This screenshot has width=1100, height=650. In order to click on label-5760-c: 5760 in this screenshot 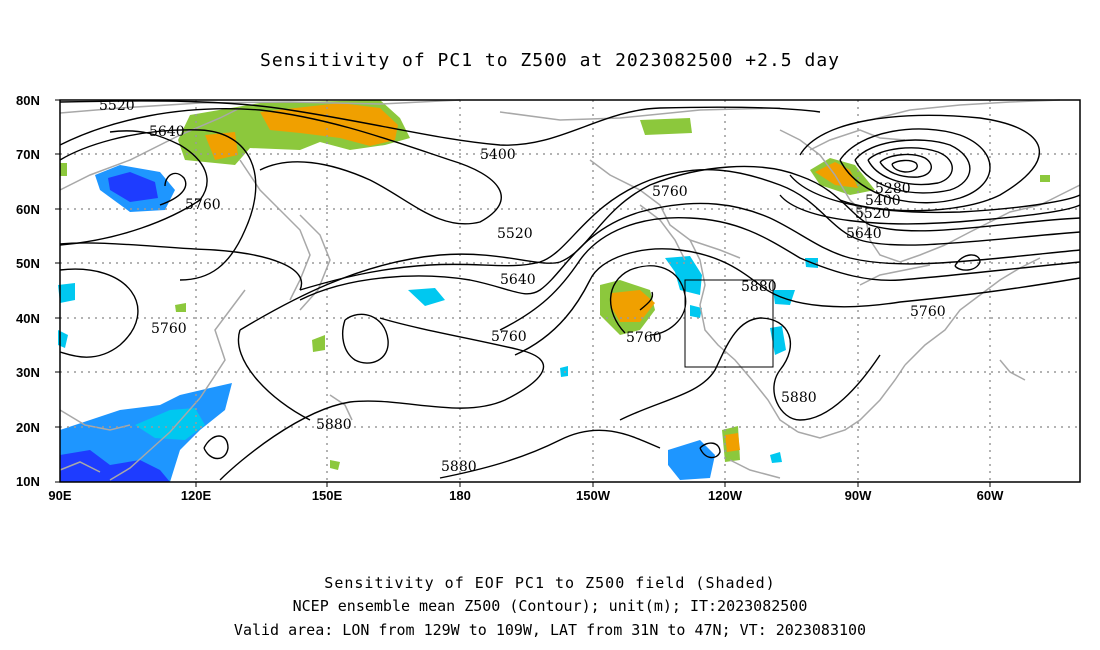, I will do `click(509, 337)`.